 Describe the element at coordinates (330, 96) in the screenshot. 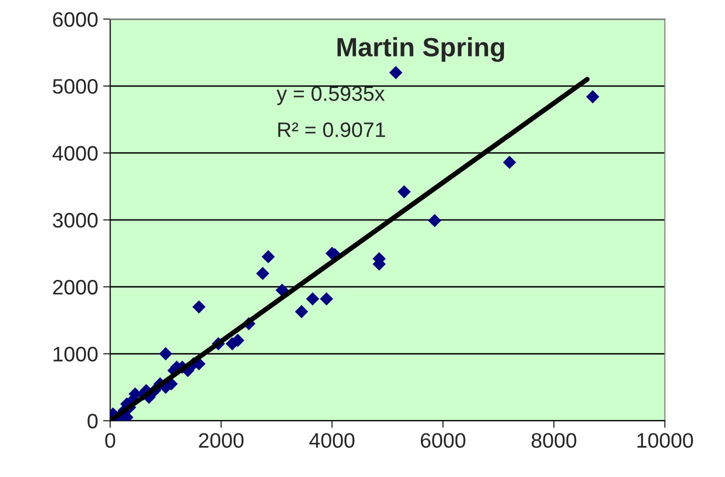

I see `annotation: y = 0.5935x` at that location.